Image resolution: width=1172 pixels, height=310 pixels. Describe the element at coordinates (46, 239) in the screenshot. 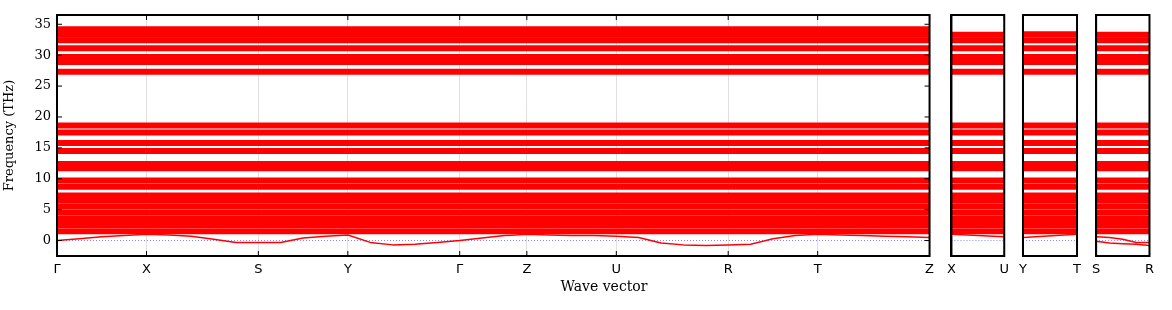

I see `y-tick-label: 0` at that location.